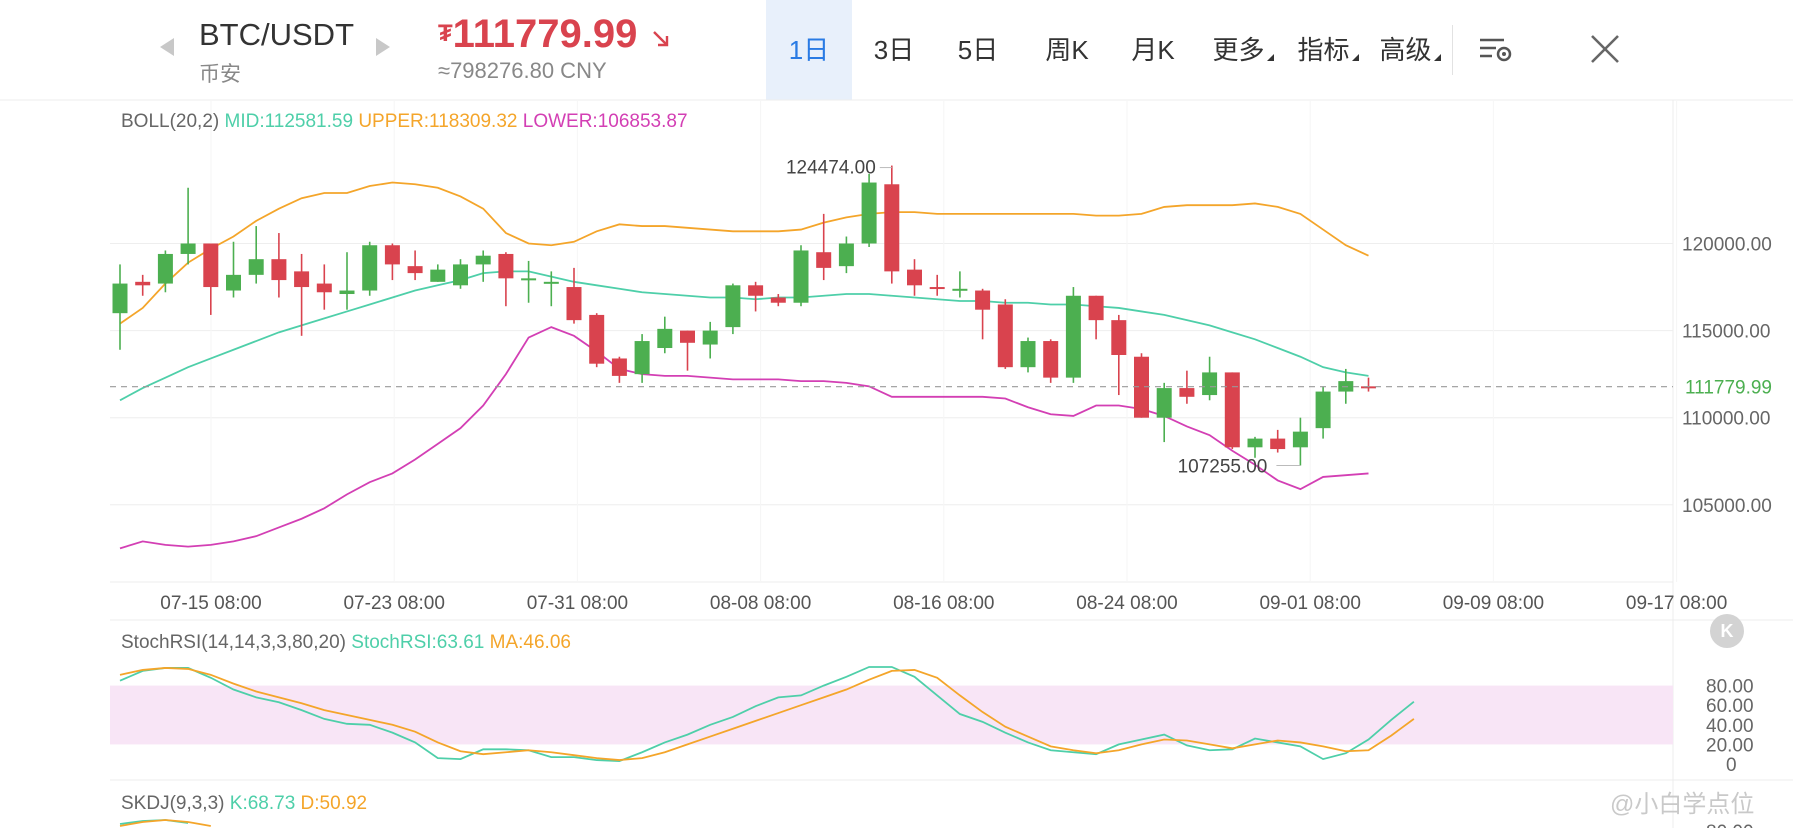 This screenshot has width=1793, height=828. I want to click on stoch-stochrsi-line, so click(767, 714).